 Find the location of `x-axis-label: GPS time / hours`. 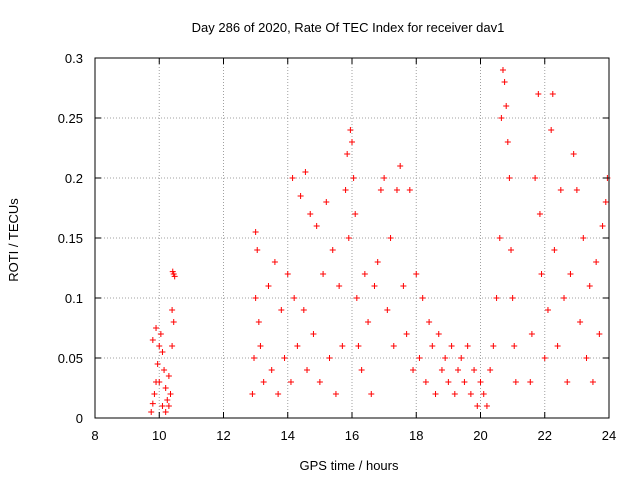

x-axis-label: GPS time / hours is located at coordinates (349, 465).